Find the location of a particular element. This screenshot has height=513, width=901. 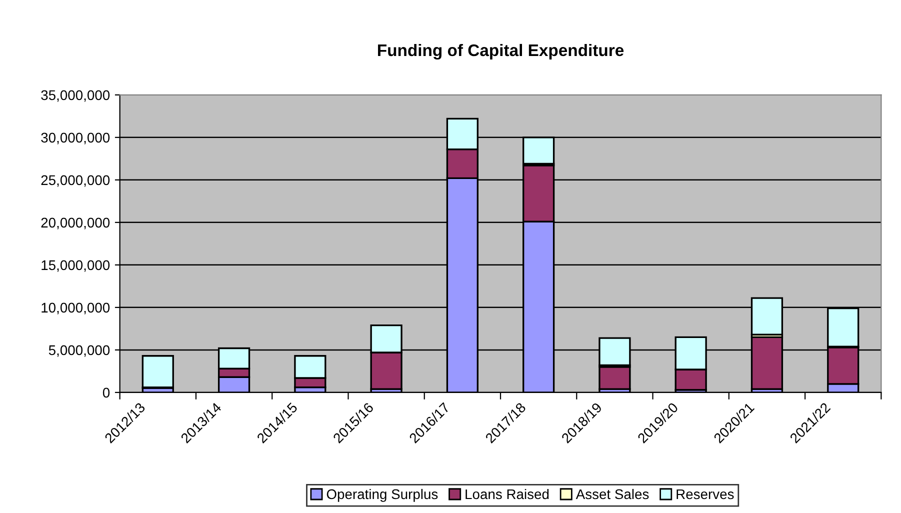

y-tick-label: 5,000,000 is located at coordinates (79, 351).